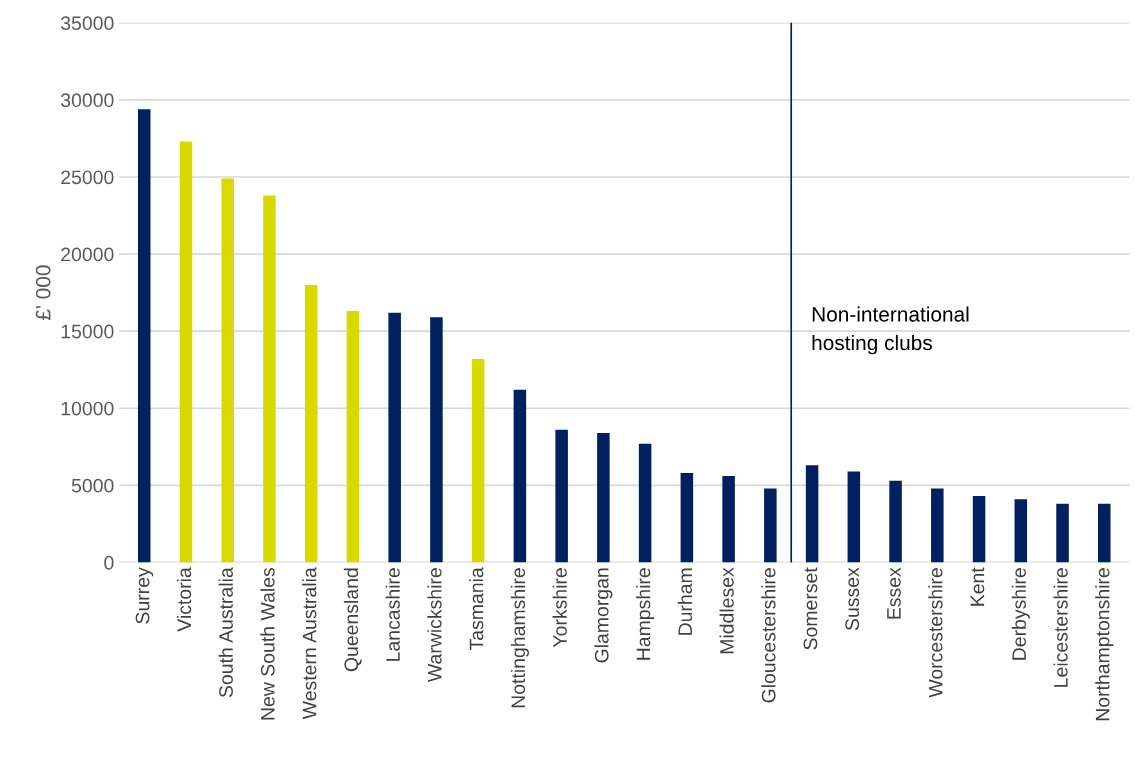 The width and height of the screenshot is (1135, 760). What do you see at coordinates (225, 632) in the screenshot?
I see `x-tick-label: South Australia` at bounding box center [225, 632].